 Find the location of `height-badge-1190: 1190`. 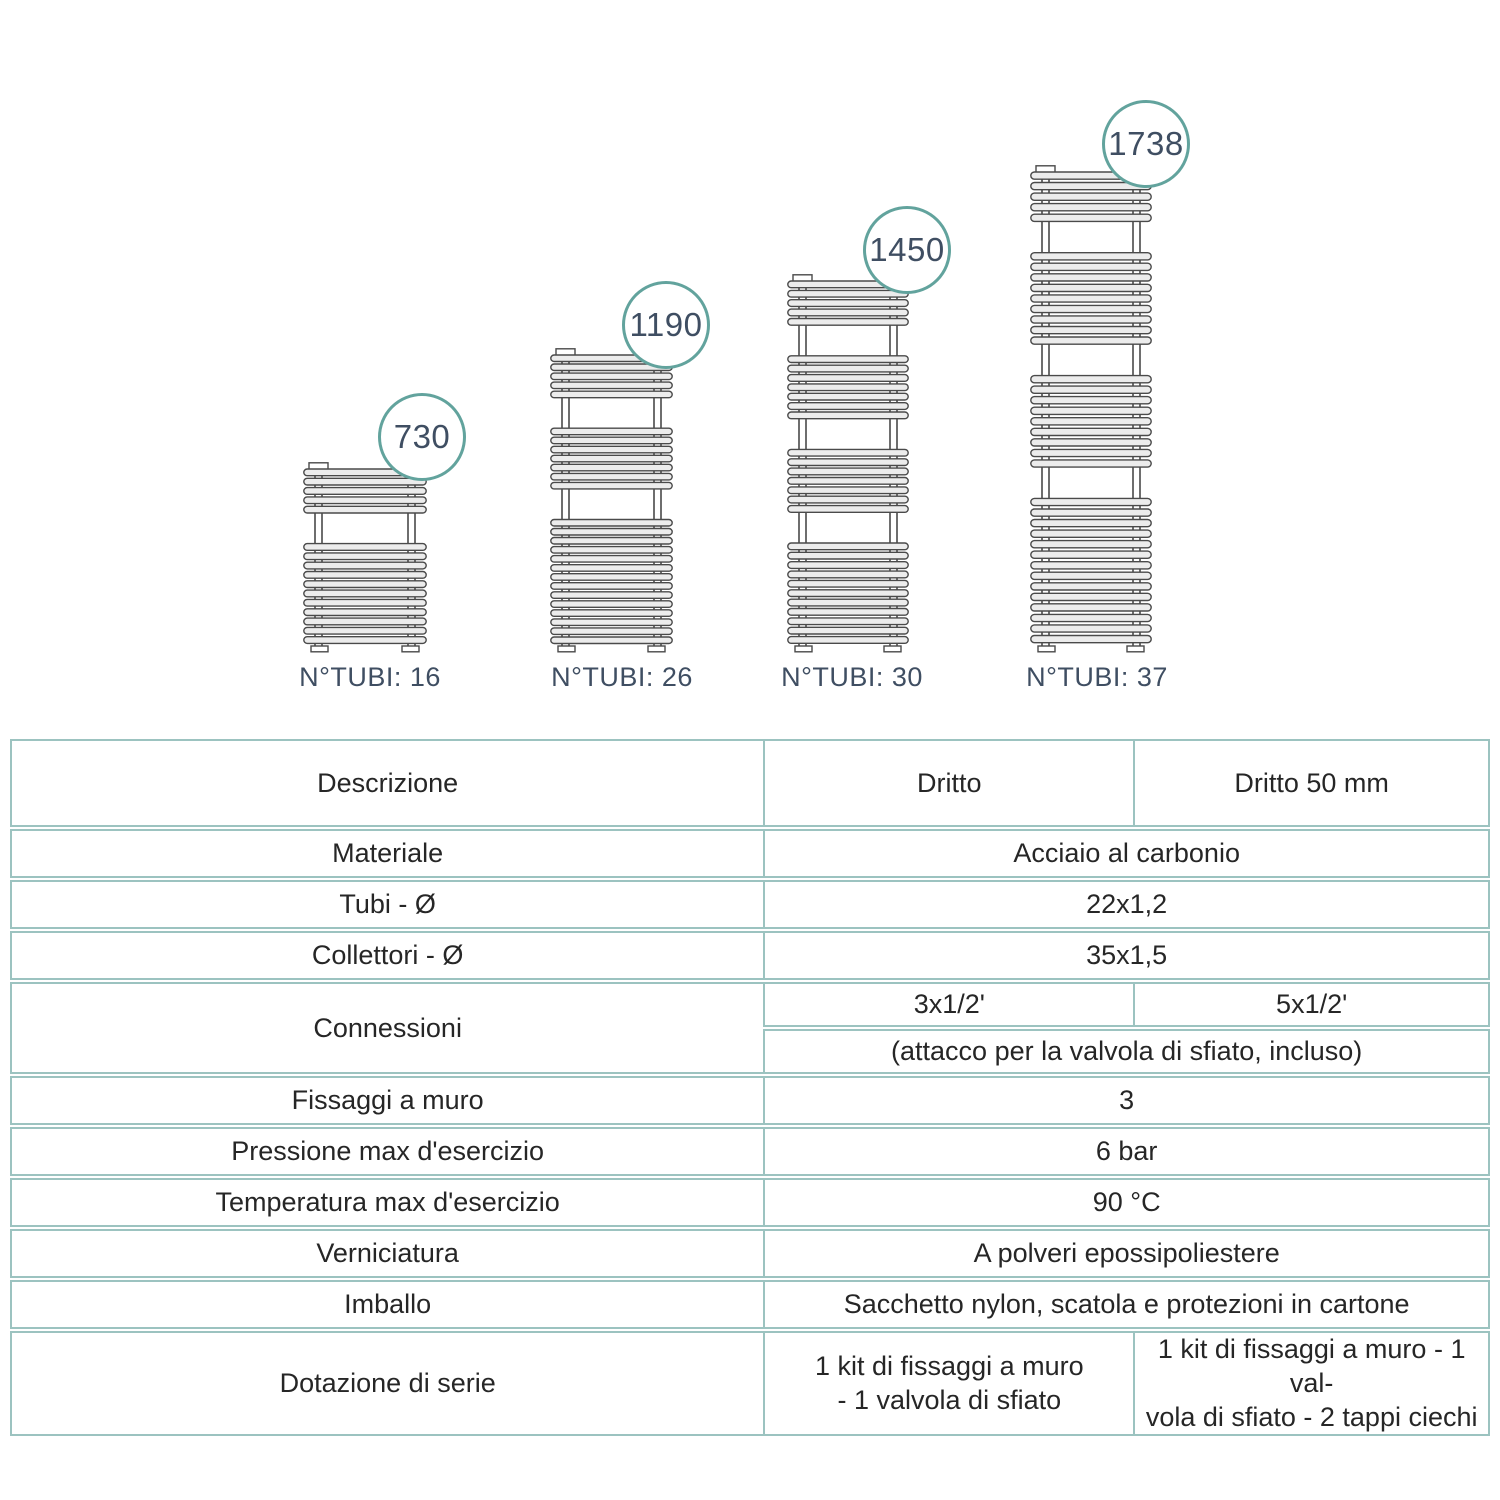

height-badge-1190: 1190 is located at coordinates (666, 325).